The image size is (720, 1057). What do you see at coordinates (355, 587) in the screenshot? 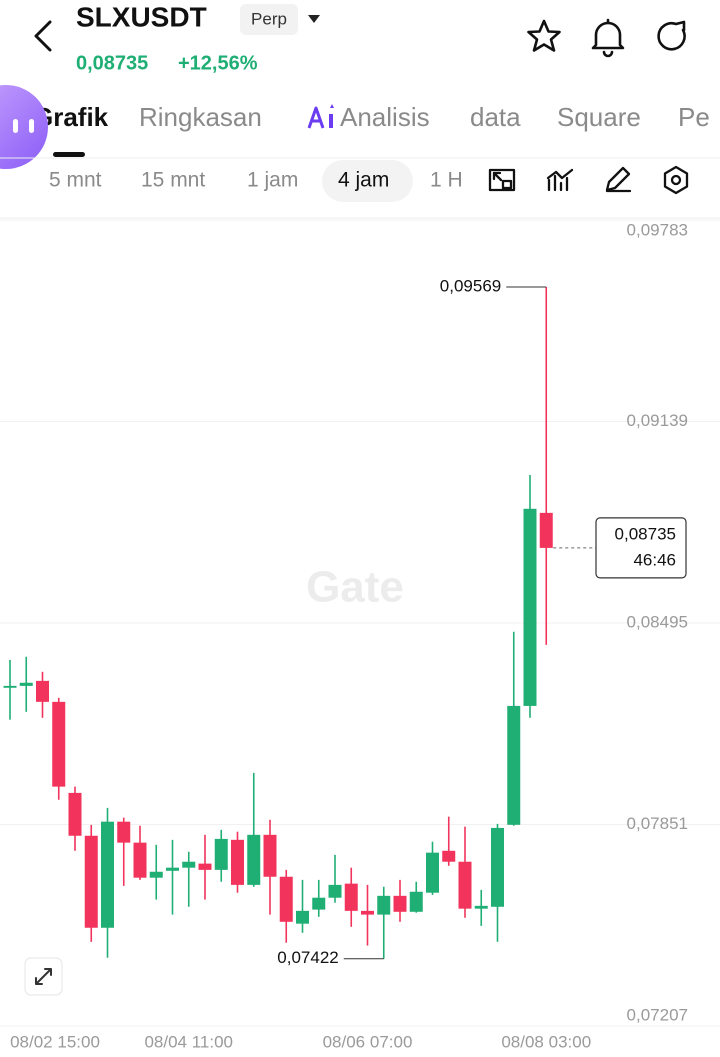
I see `watermark: Gate` at bounding box center [355, 587].